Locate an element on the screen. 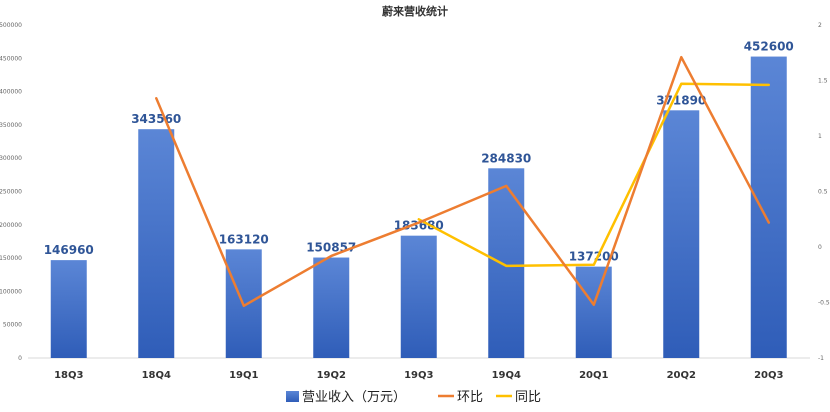  revenue-data-label: 343560 is located at coordinates (156, 119).